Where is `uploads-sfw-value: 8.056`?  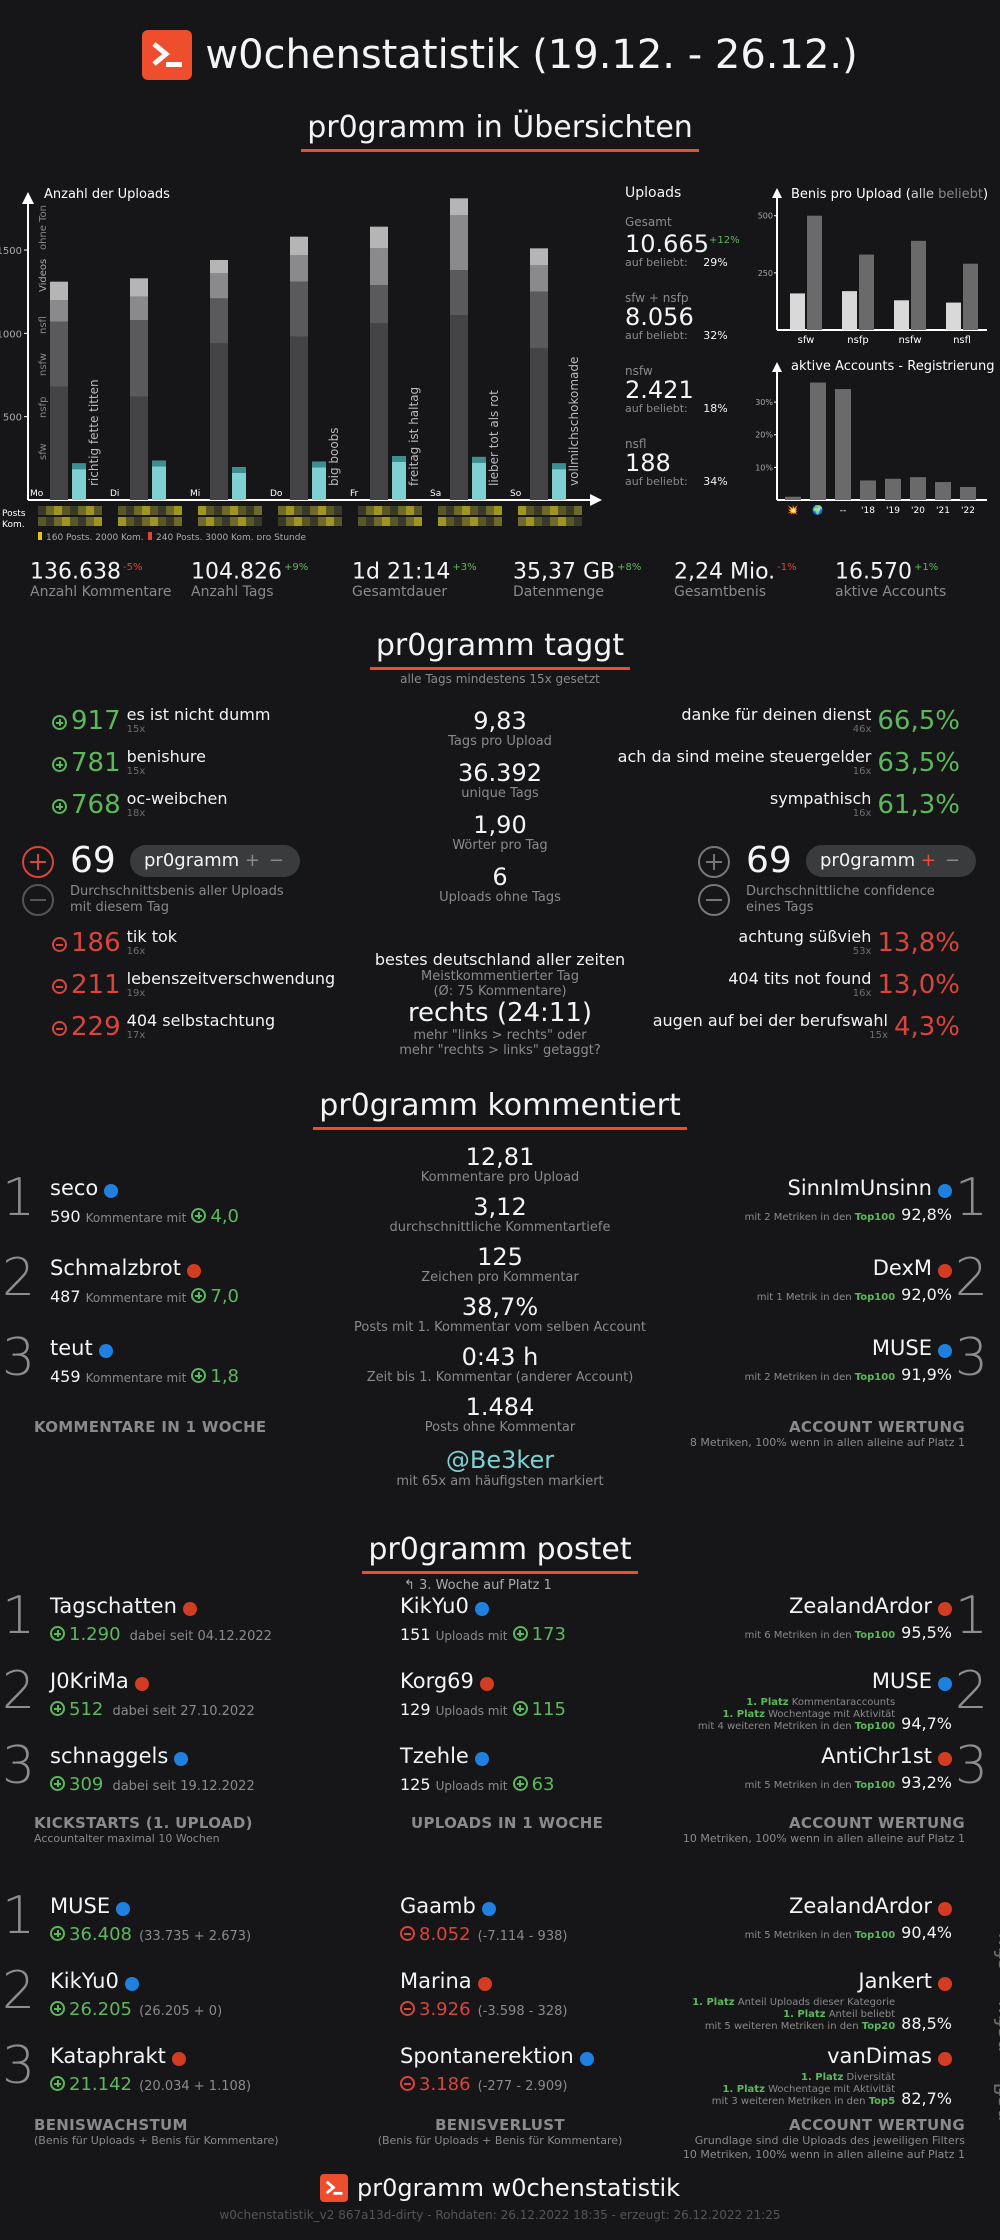
uploads-sfw-value: 8.056 is located at coordinates (659, 317).